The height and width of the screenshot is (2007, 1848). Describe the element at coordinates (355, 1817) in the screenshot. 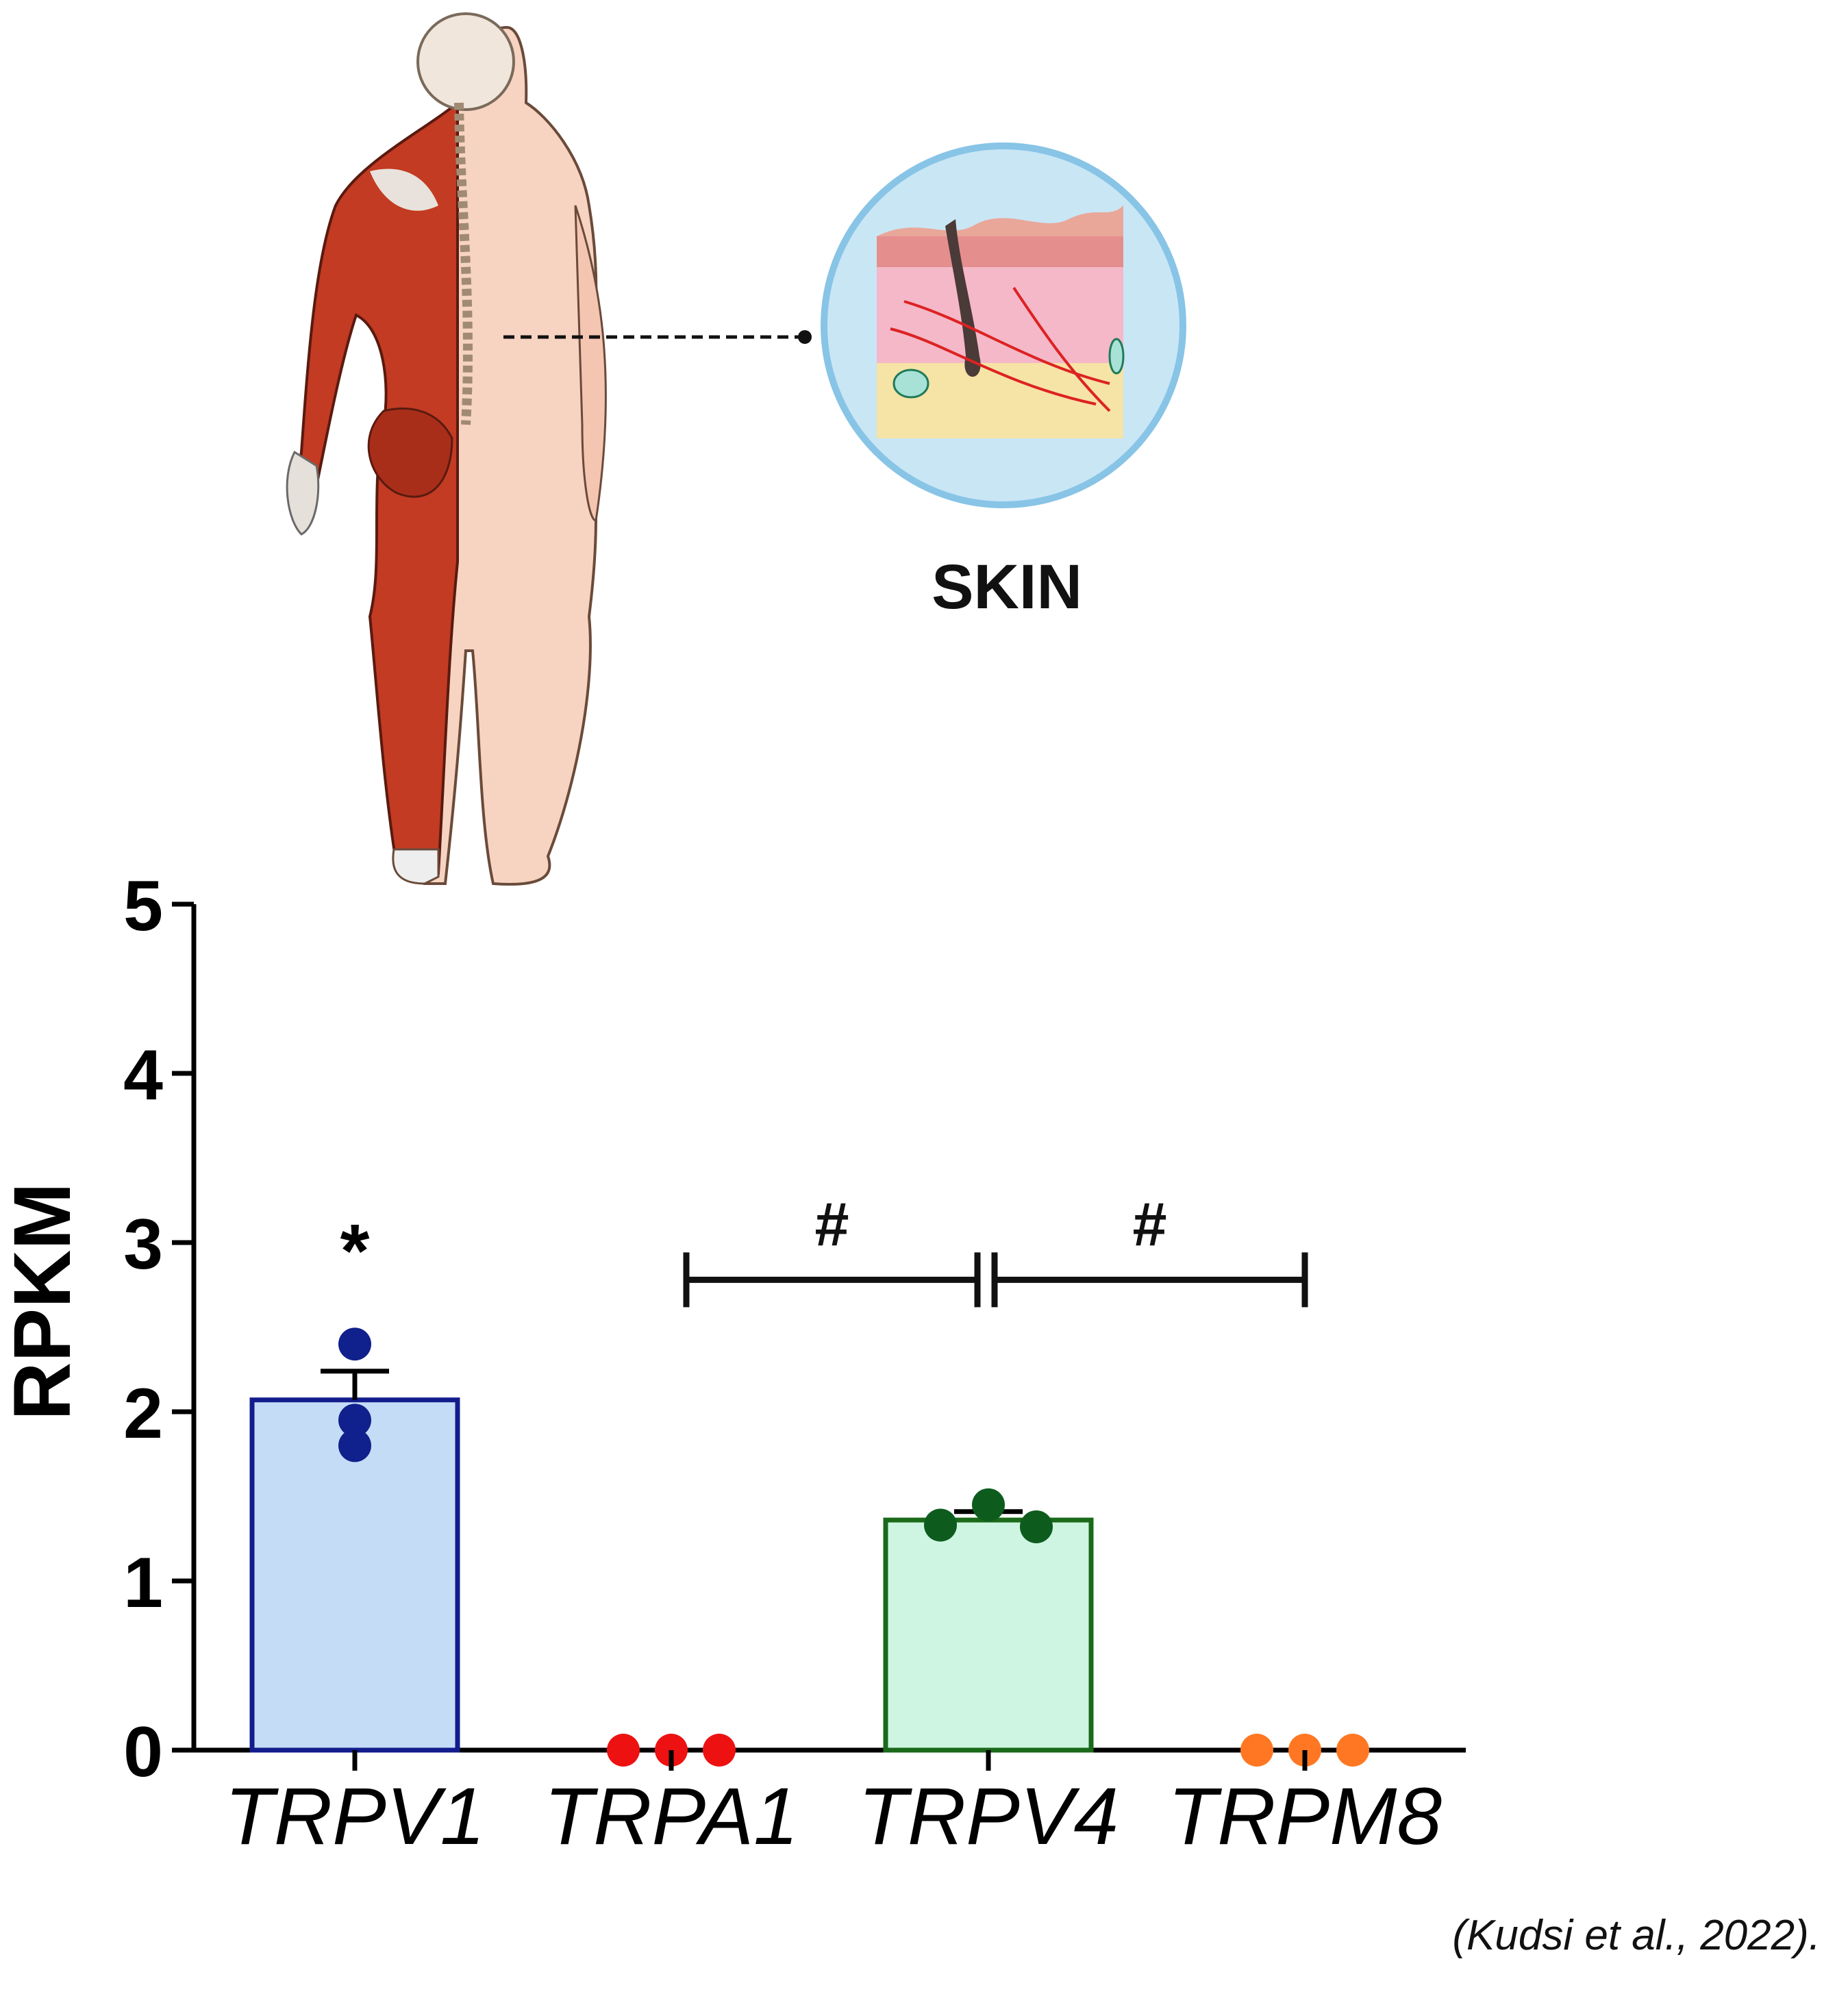

I see `x-tick-label-trpv1: TRPV1` at that location.